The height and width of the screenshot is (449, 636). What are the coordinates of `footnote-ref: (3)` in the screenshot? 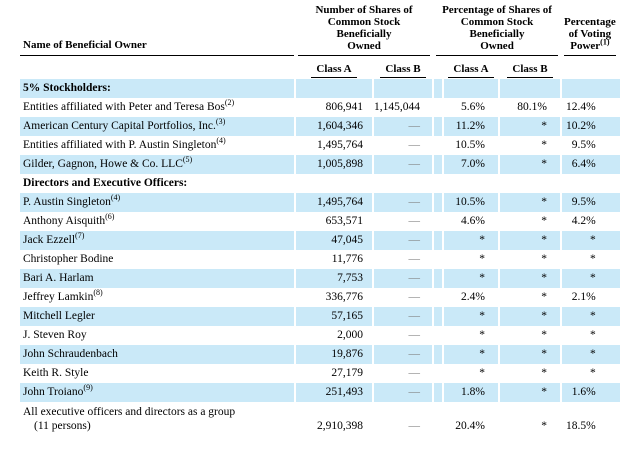 It's located at (220, 122).